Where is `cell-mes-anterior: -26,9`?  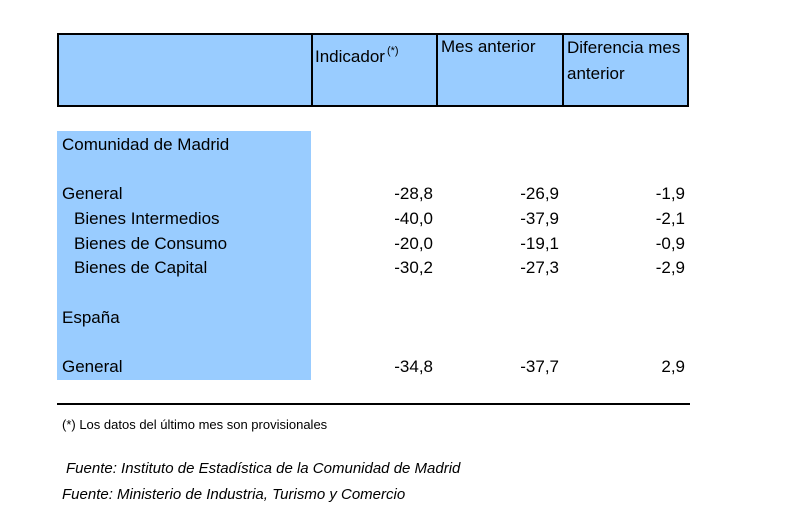
cell-mes-anterior: -26,9 is located at coordinates (539, 193).